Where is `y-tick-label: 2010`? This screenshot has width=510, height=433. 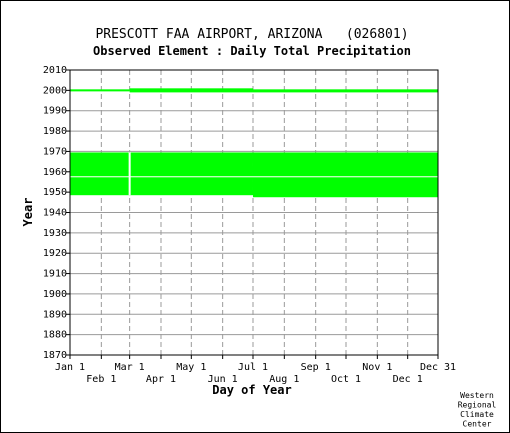
y-tick-label: 2010 is located at coordinates (55, 70).